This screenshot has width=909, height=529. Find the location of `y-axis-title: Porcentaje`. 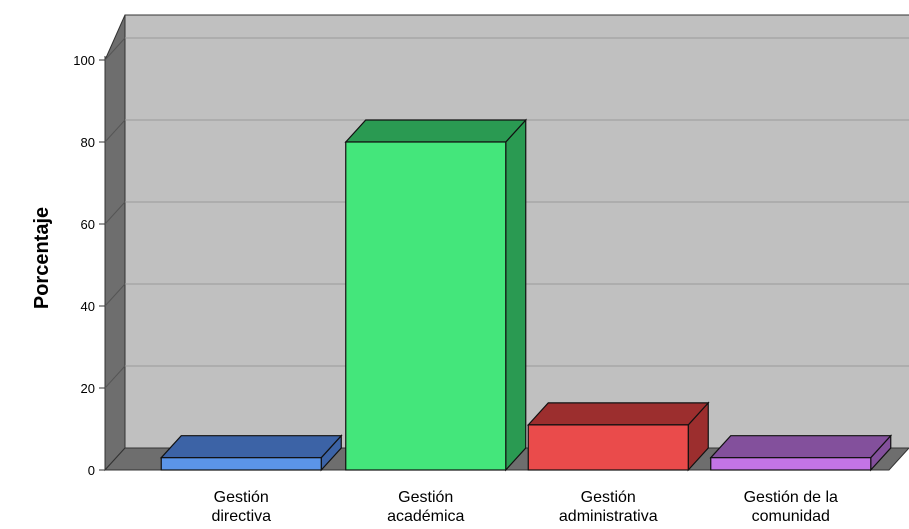

y-axis-title: Porcentaje is located at coordinates (42, 258).